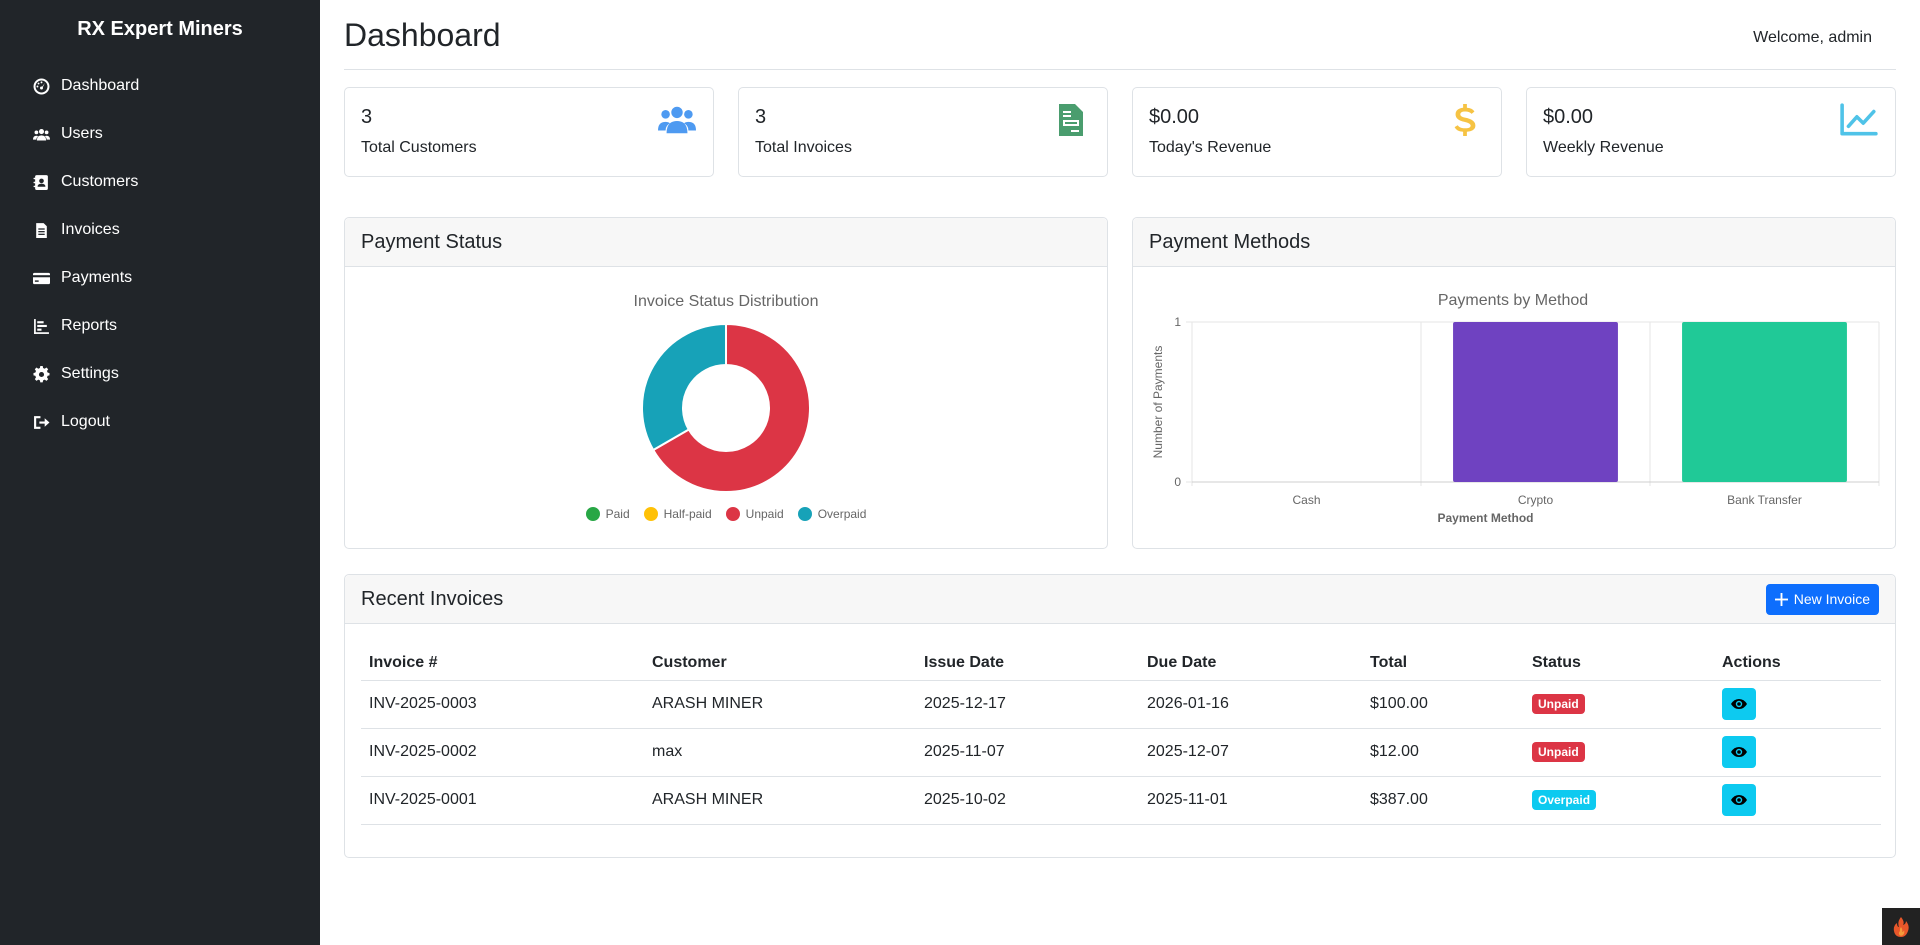  What do you see at coordinates (1764, 500) in the screenshot?
I see `x-tick-label: Bank Transfer` at bounding box center [1764, 500].